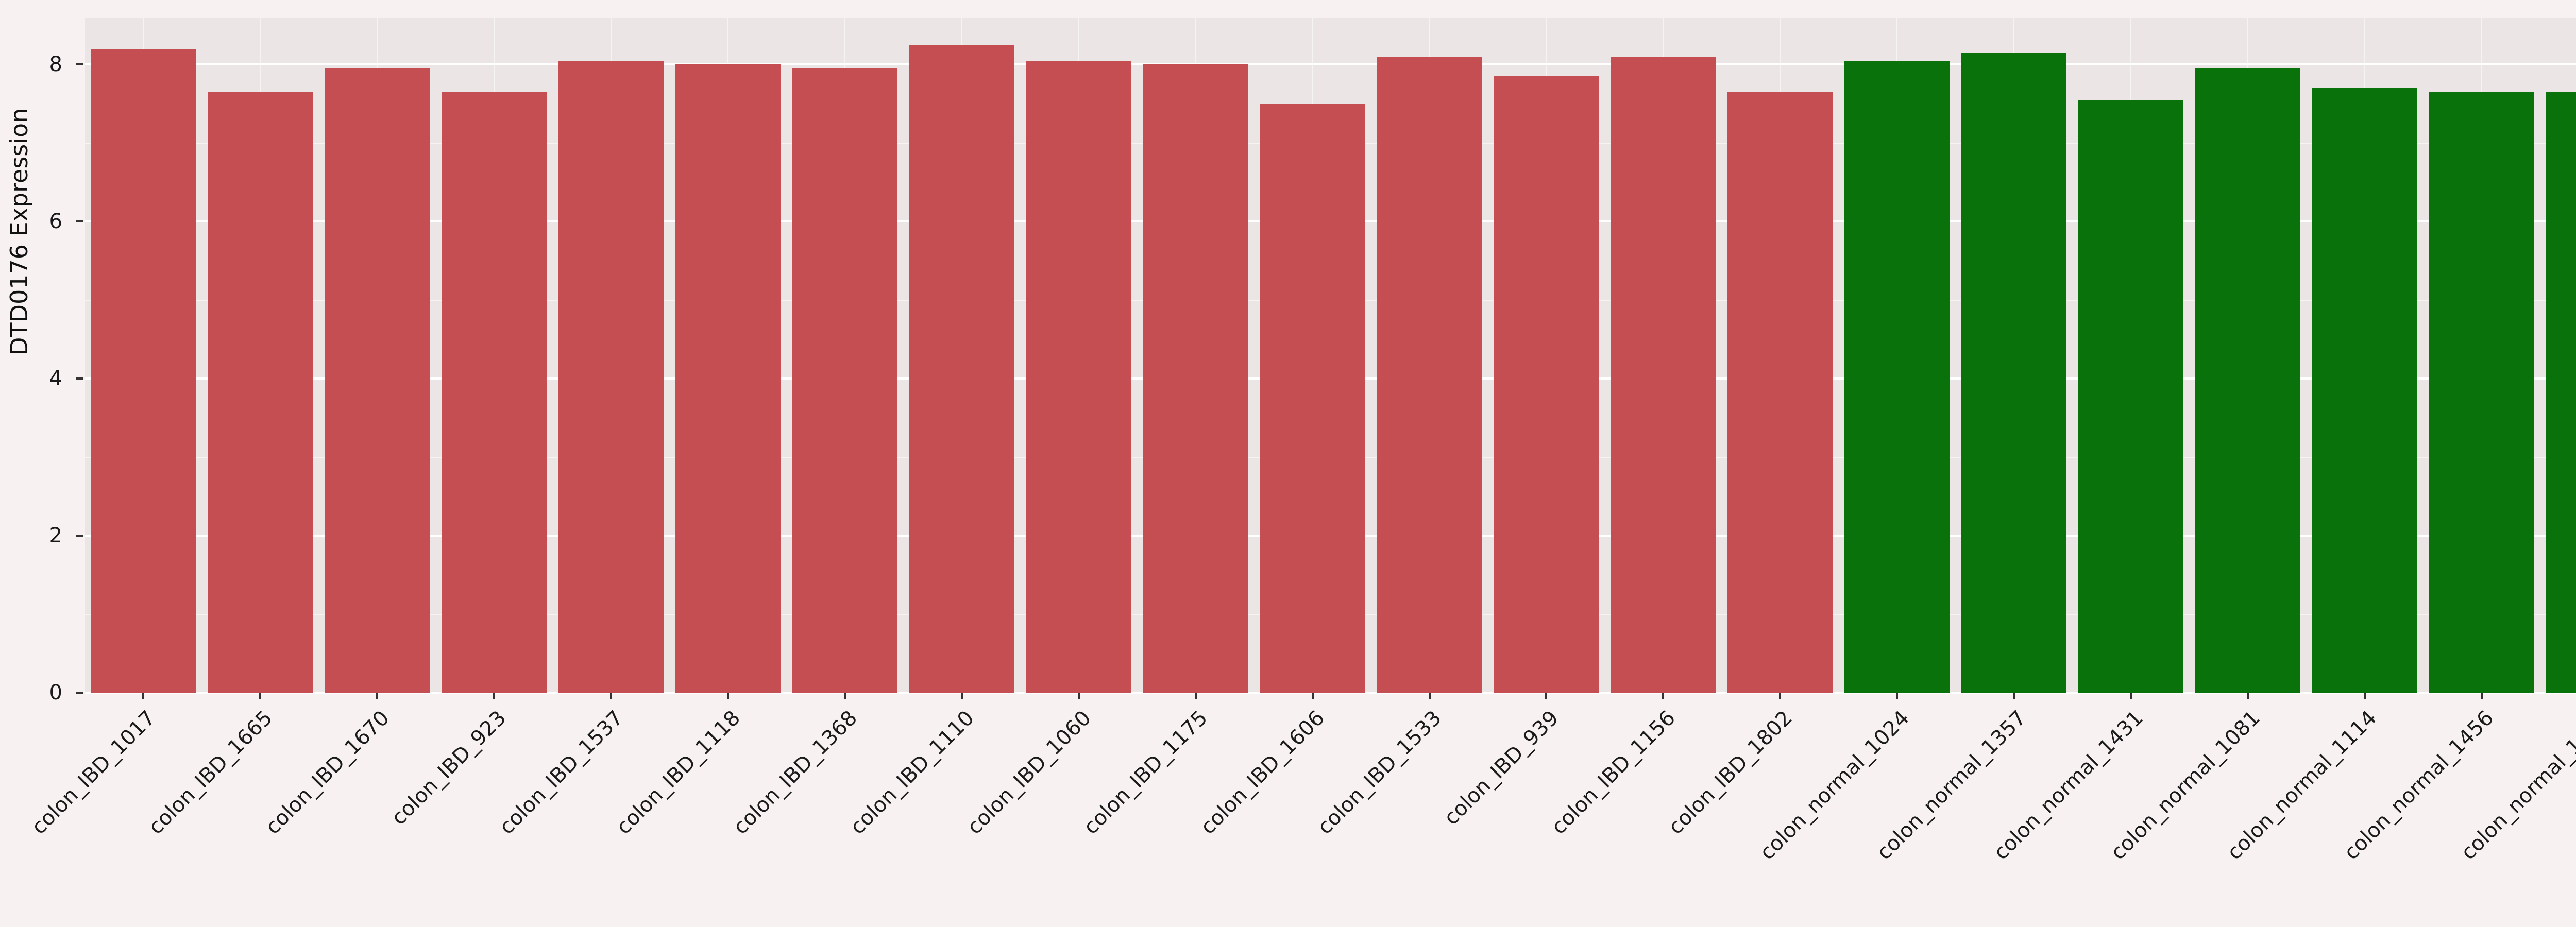 This screenshot has width=2576, height=927. What do you see at coordinates (1146, 772) in the screenshot?
I see `x-tick-label: colon_IBD_1175` at bounding box center [1146, 772].